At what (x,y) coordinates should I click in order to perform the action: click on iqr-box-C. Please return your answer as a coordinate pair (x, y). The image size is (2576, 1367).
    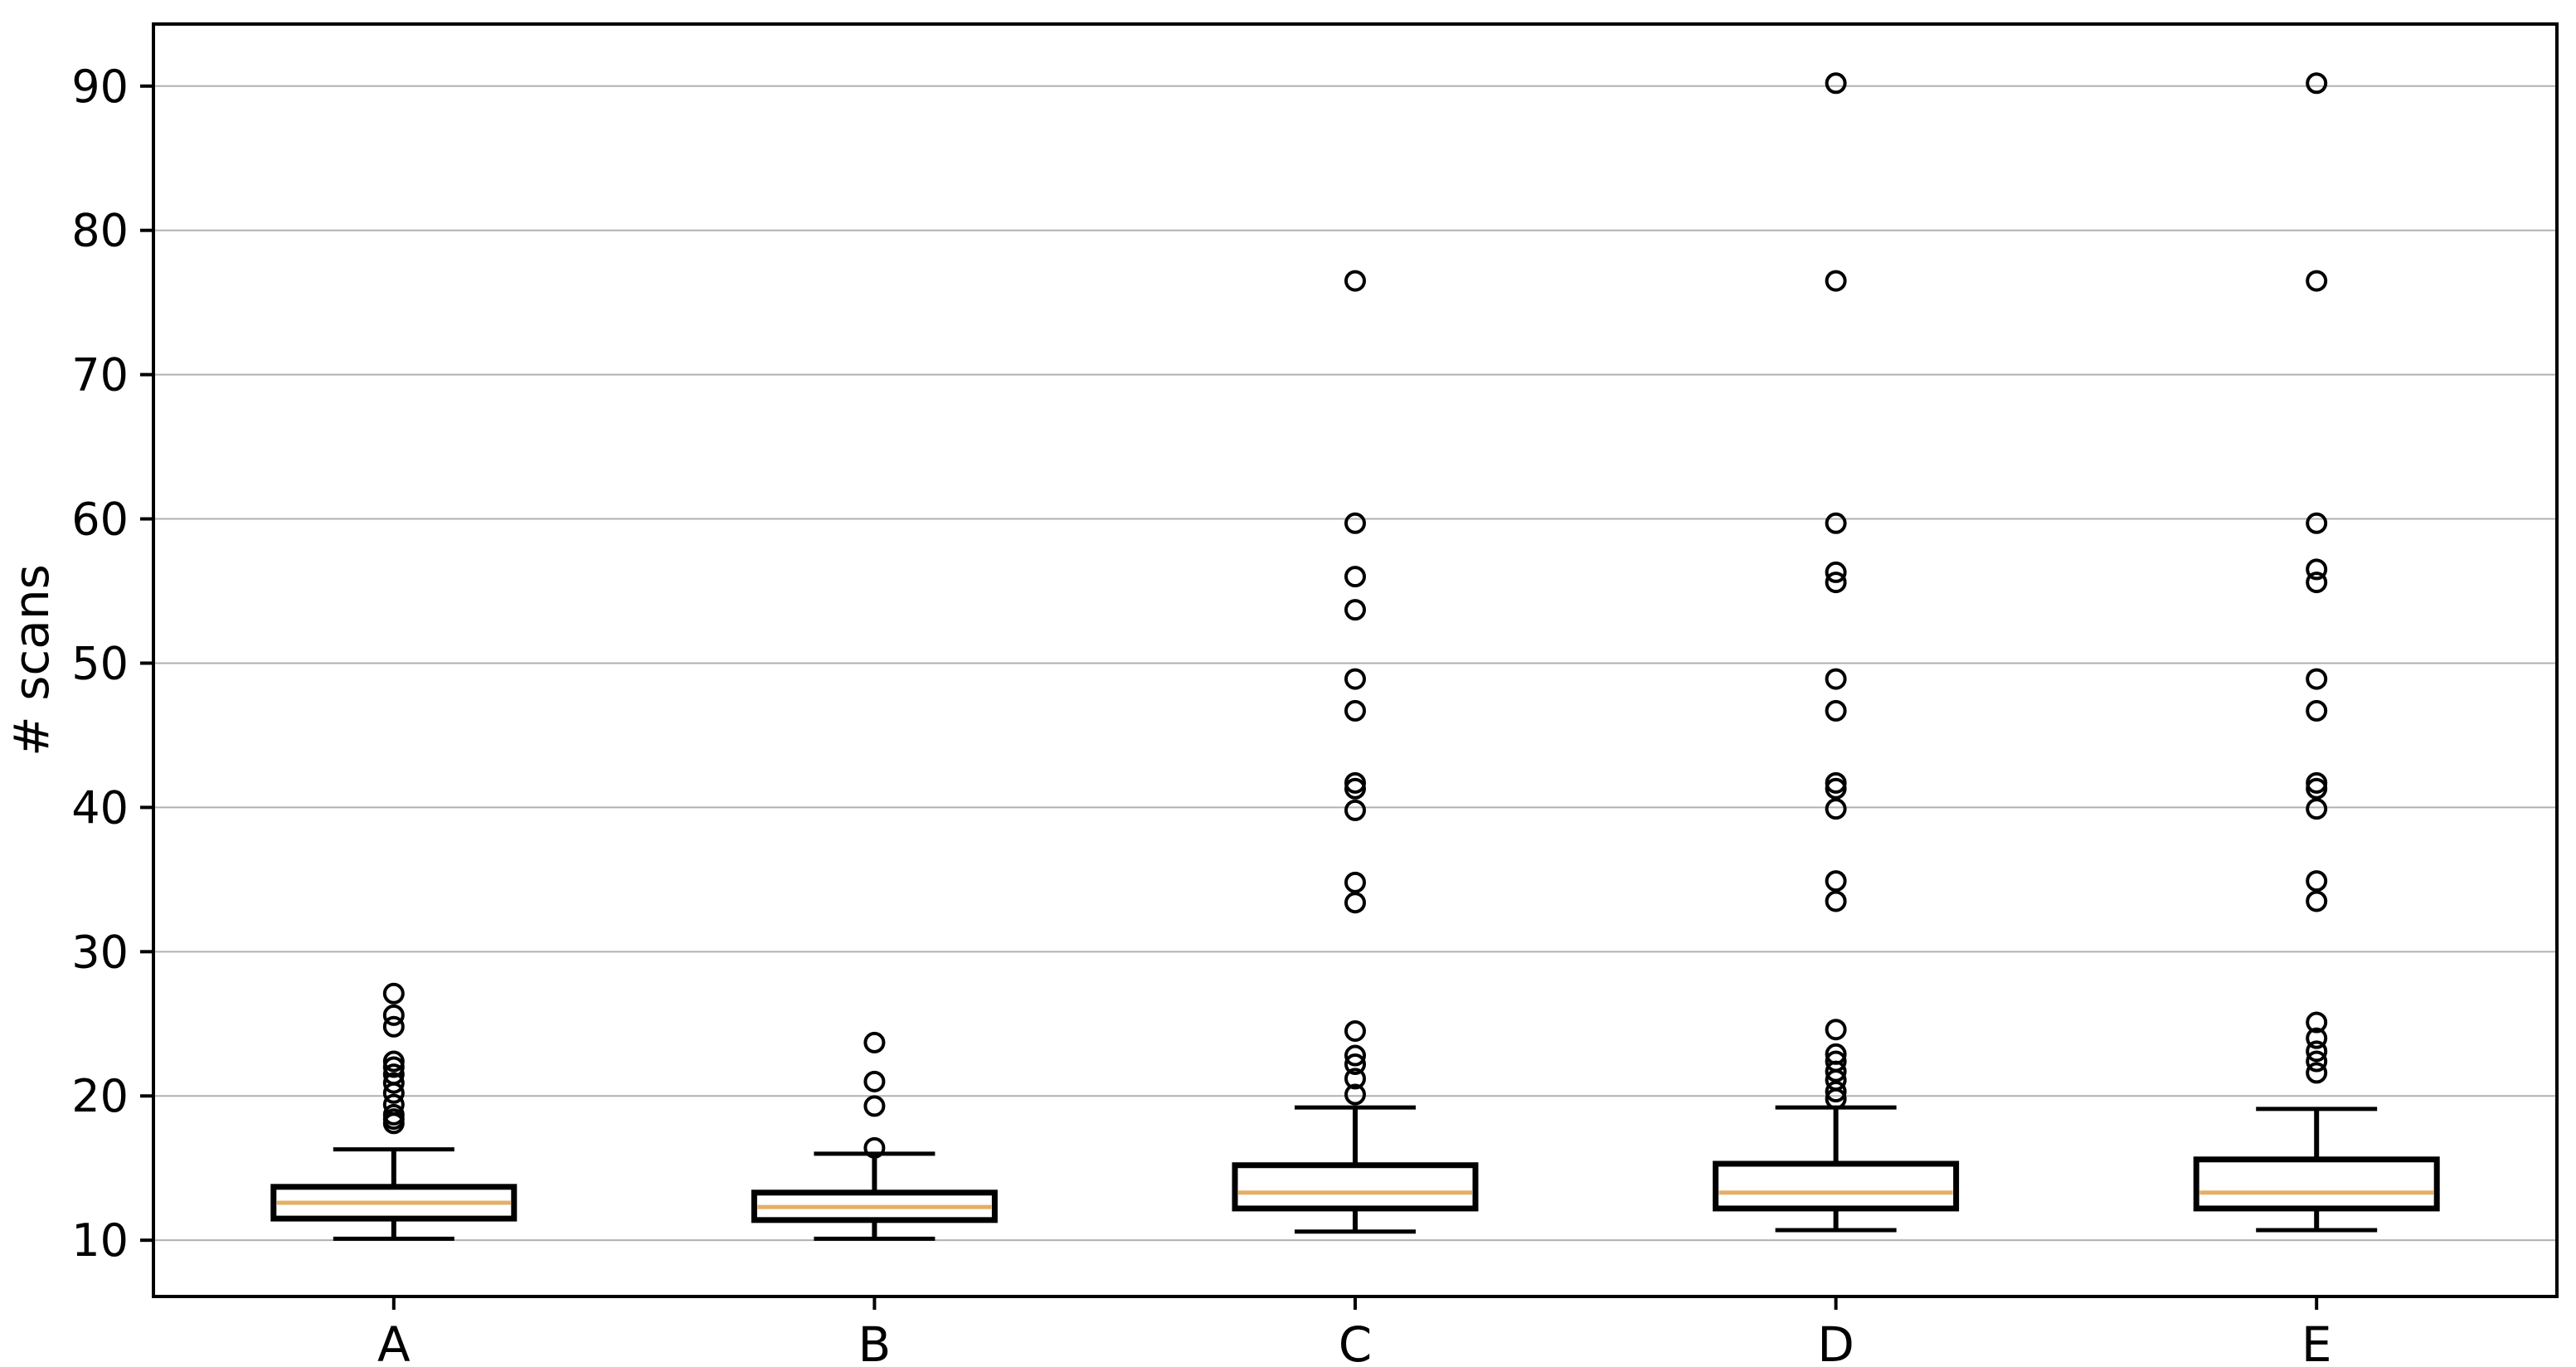
    Looking at the image, I should click on (1356, 1187).